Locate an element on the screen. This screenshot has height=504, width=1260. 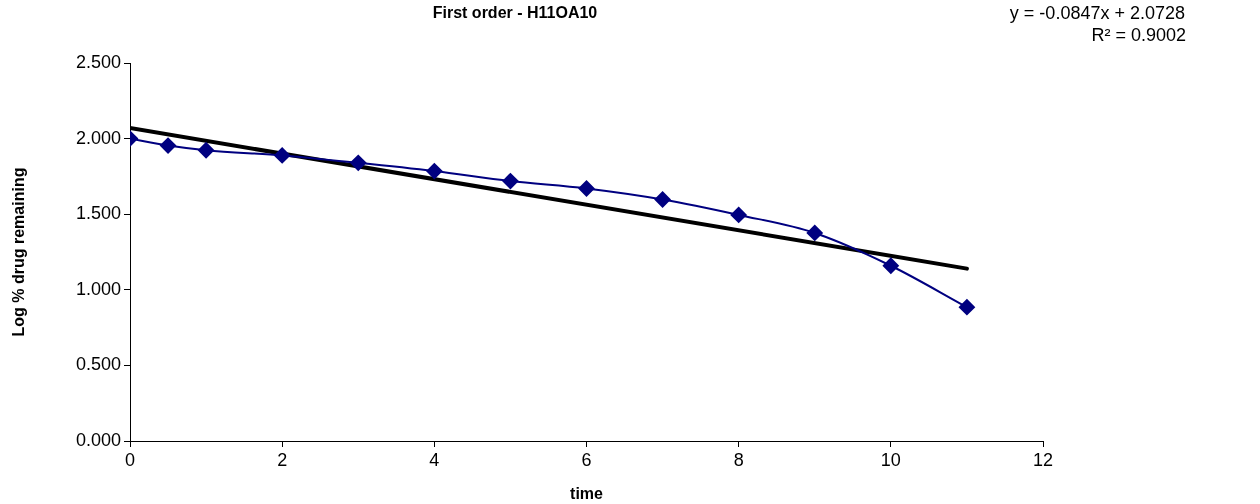
text: R² = 0.9002 is located at coordinates (1138, 34).